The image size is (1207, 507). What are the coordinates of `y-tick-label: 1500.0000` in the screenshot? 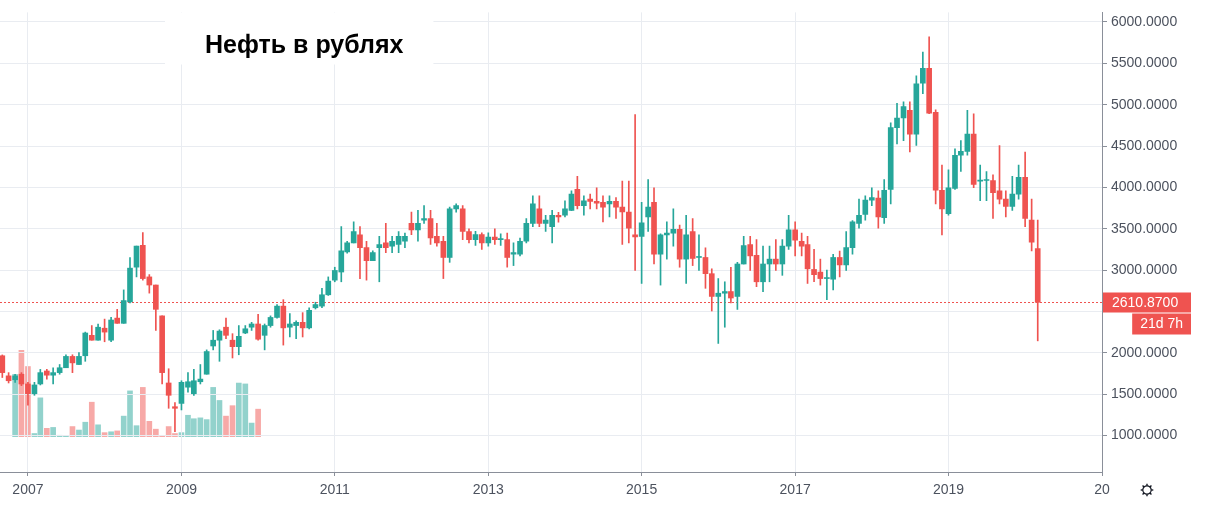 It's located at (1144, 393).